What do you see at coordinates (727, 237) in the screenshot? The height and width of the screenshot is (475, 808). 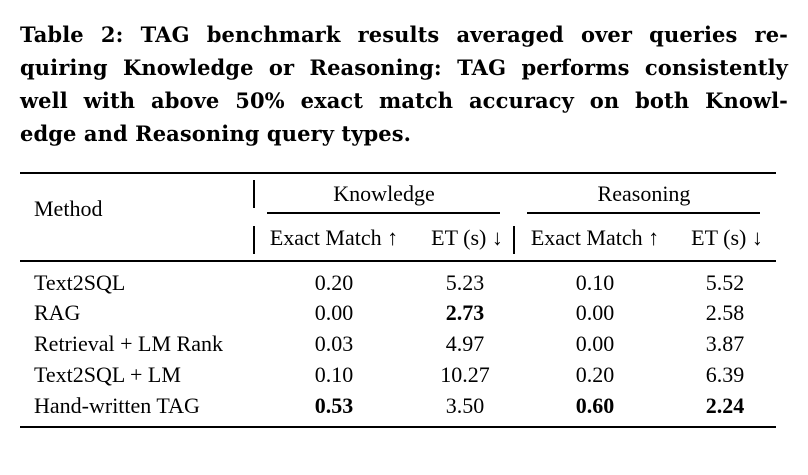 I see `subheader-reasoning-et: ET (s) ↓` at bounding box center [727, 237].